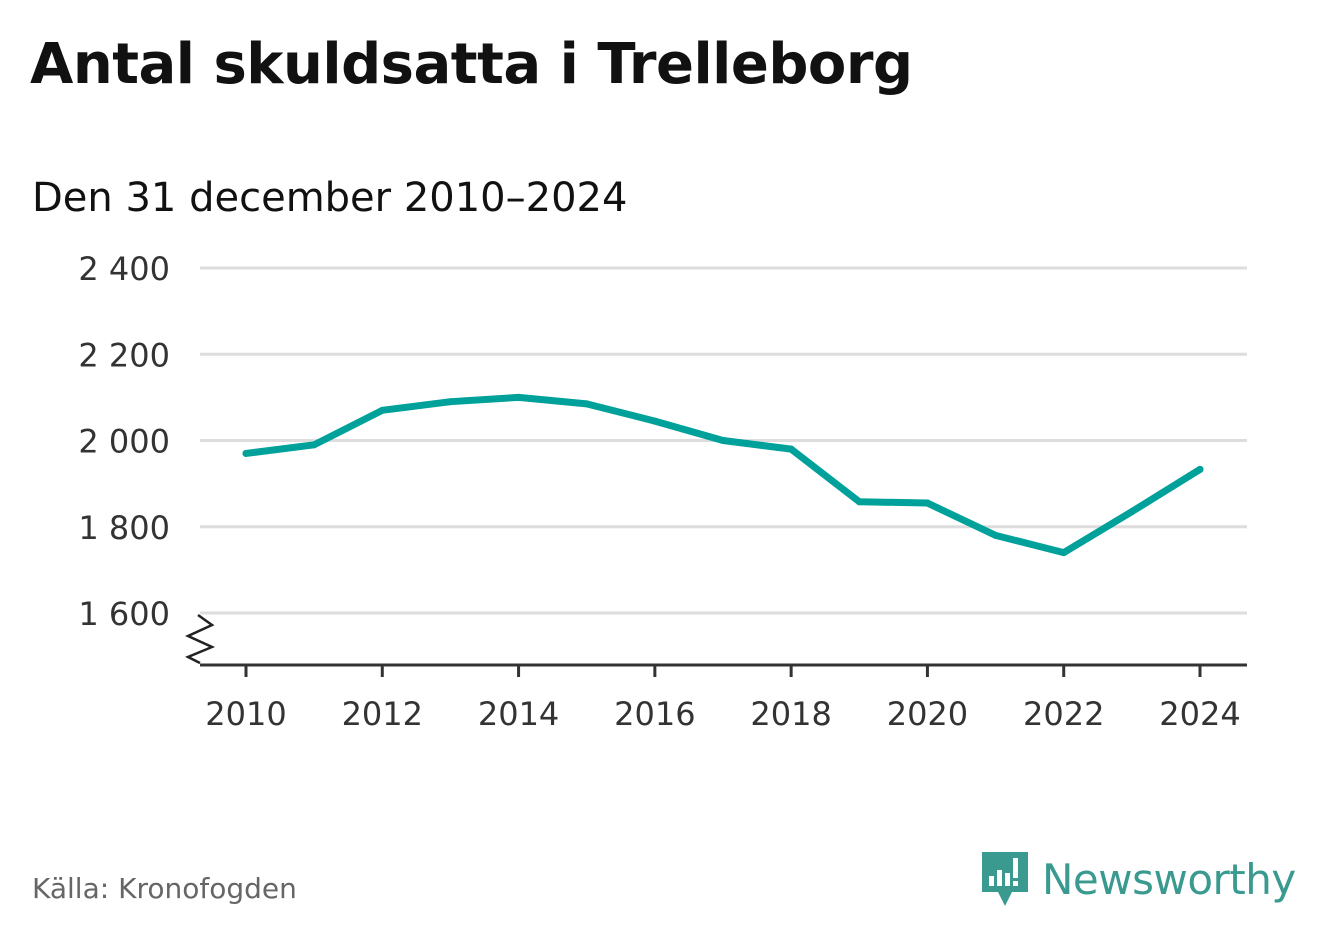 The width and height of the screenshot is (1322, 939). Describe the element at coordinates (1063, 714) in the screenshot. I see `x-tick-label: 2022` at that location.